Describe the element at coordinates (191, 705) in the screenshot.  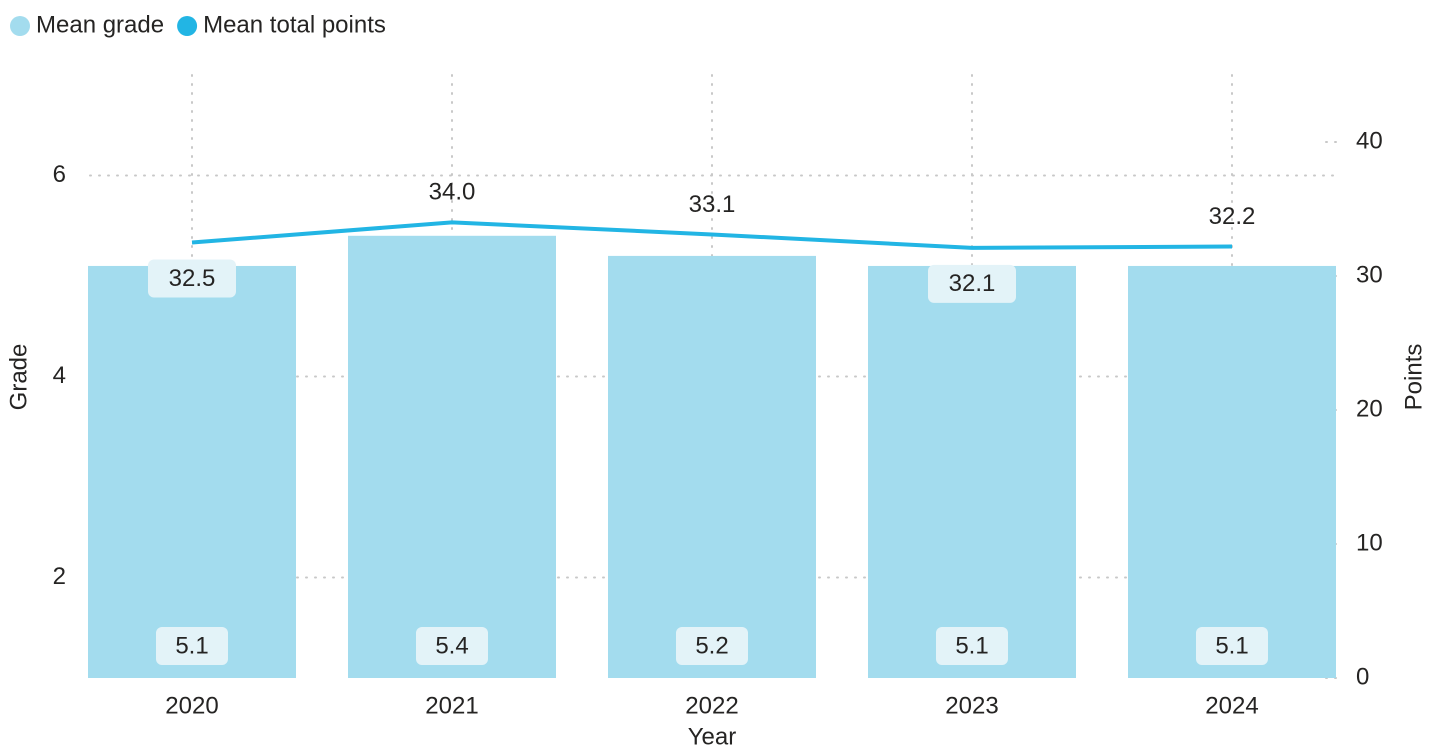
I see `x-tick-label: 2020` at that location.